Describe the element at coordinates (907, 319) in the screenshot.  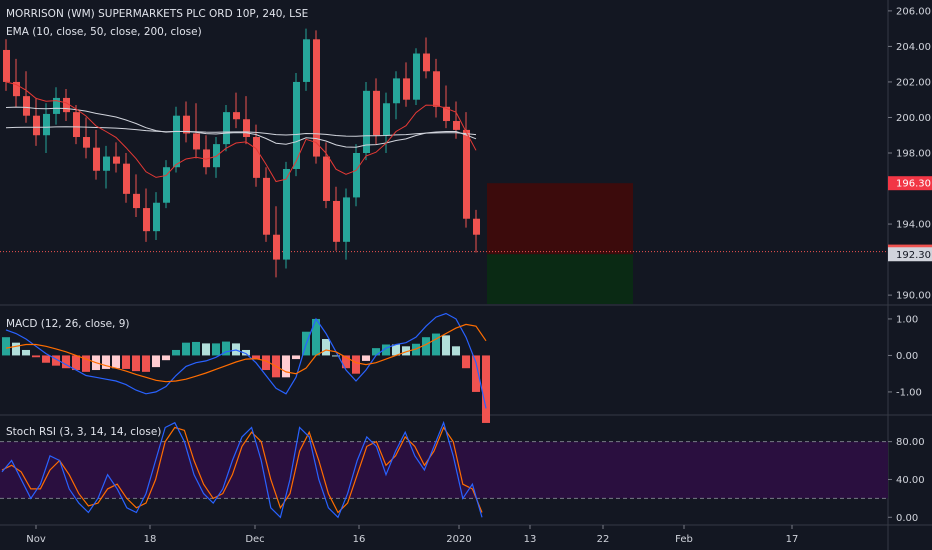
I see `macd-tick-label: 1.00` at that location.